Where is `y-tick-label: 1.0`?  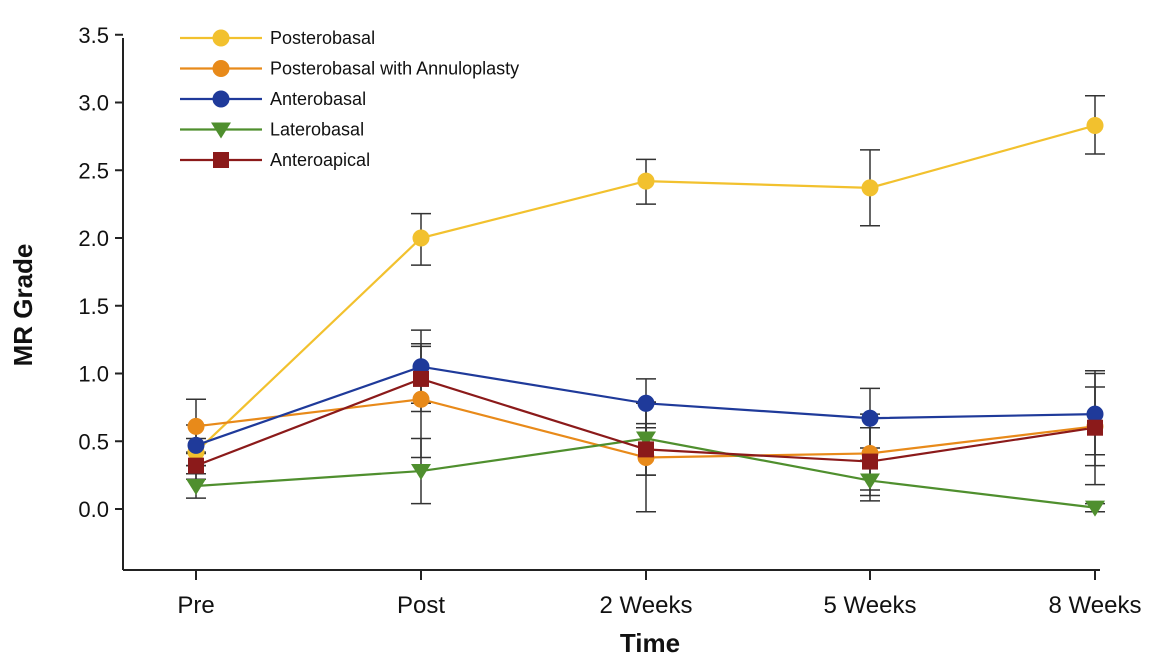 y-tick-label: 1.0 is located at coordinates (93, 374).